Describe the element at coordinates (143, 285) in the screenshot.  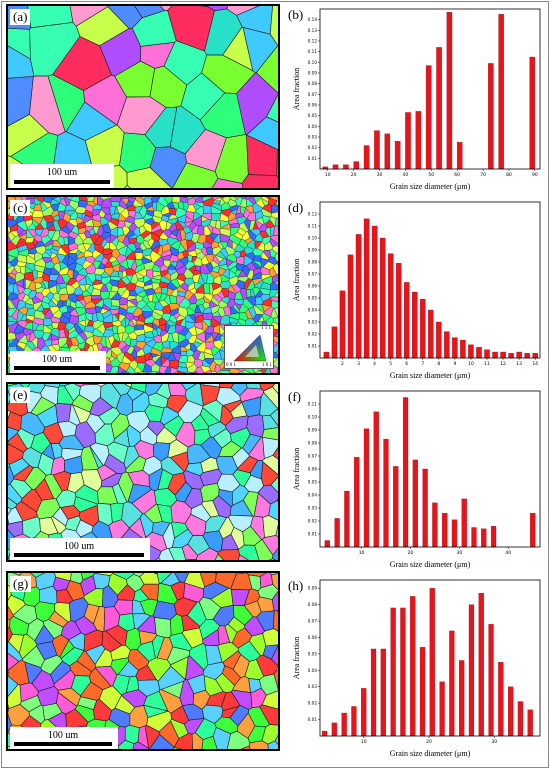
I see `ebsd-map-c: (c) 100 um 1 1 1 0 0 1 1 0 1` at that location.